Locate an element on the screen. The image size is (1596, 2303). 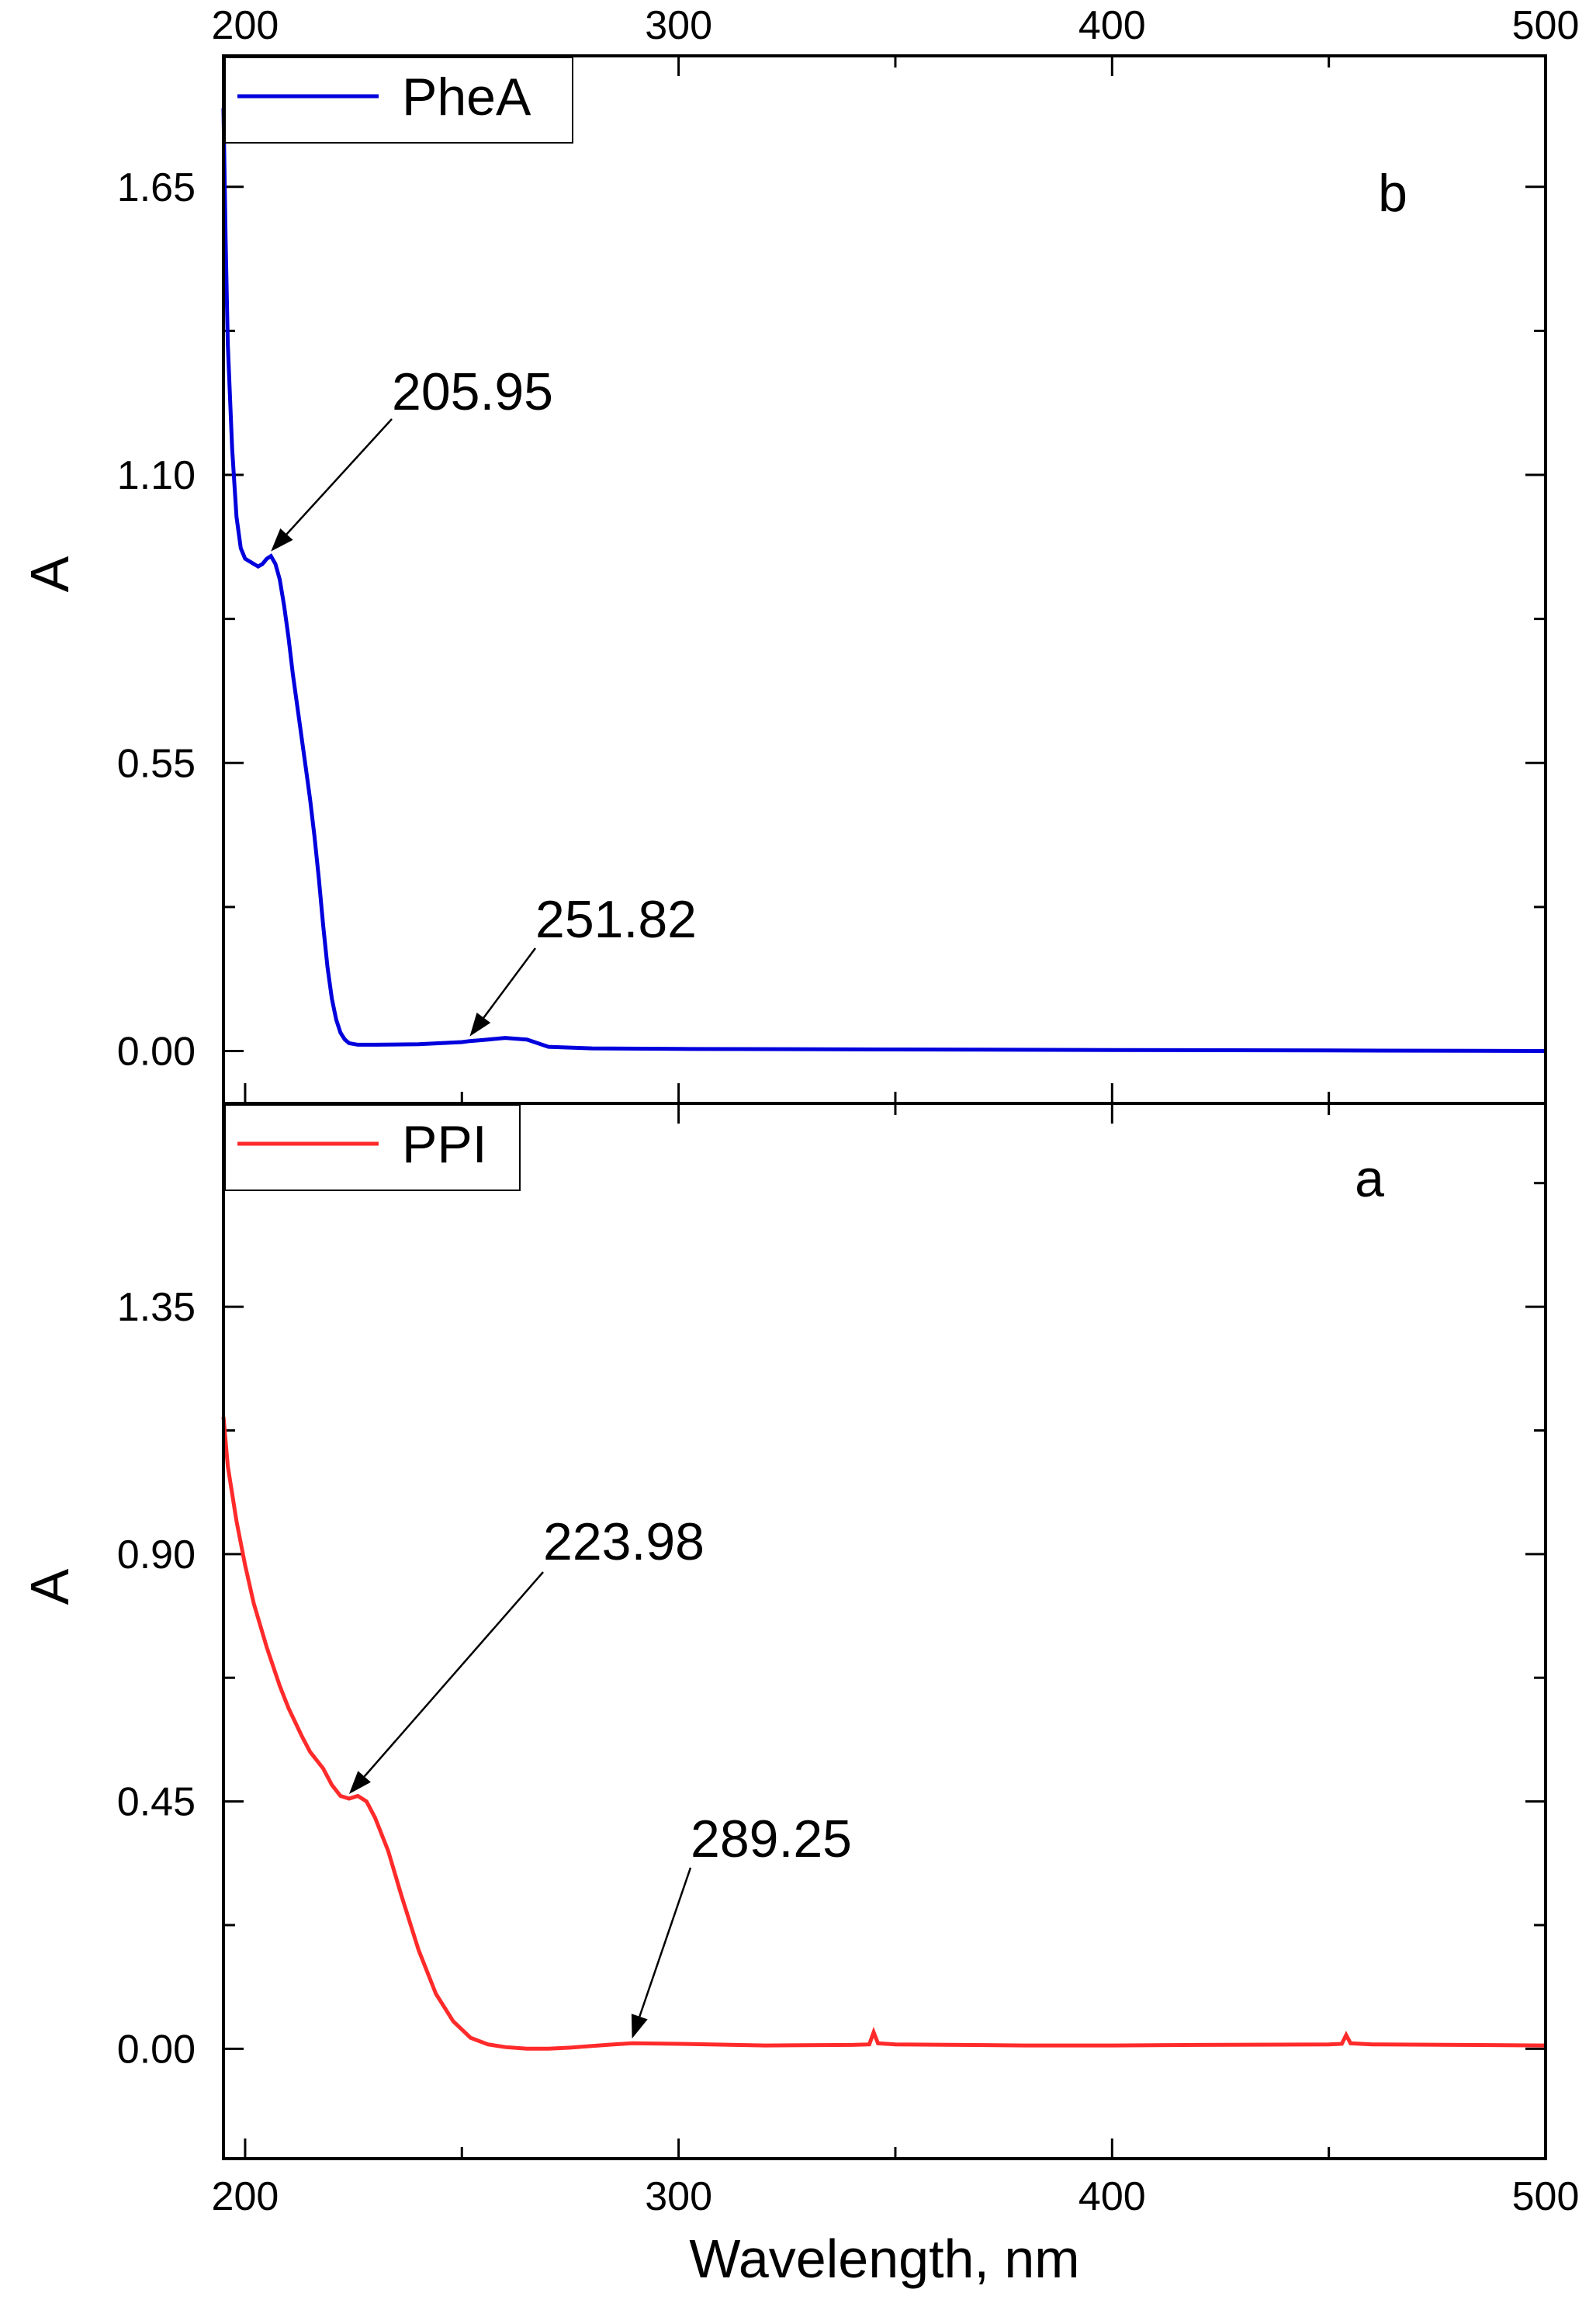
y-tick-label: 0.90 is located at coordinates (156, 1554).